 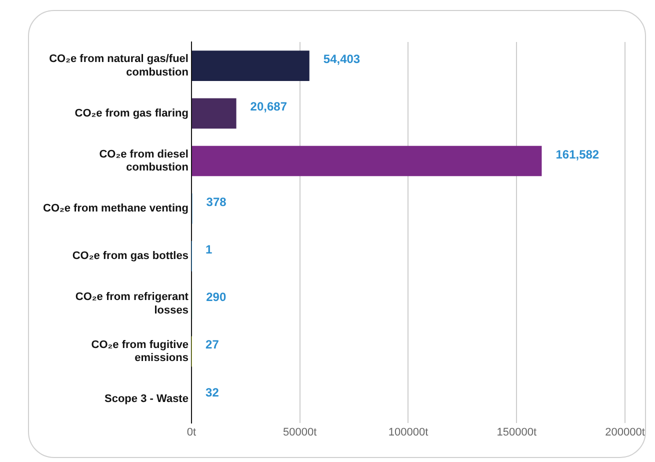 I want to click on data-label: 32, so click(x=213, y=392).